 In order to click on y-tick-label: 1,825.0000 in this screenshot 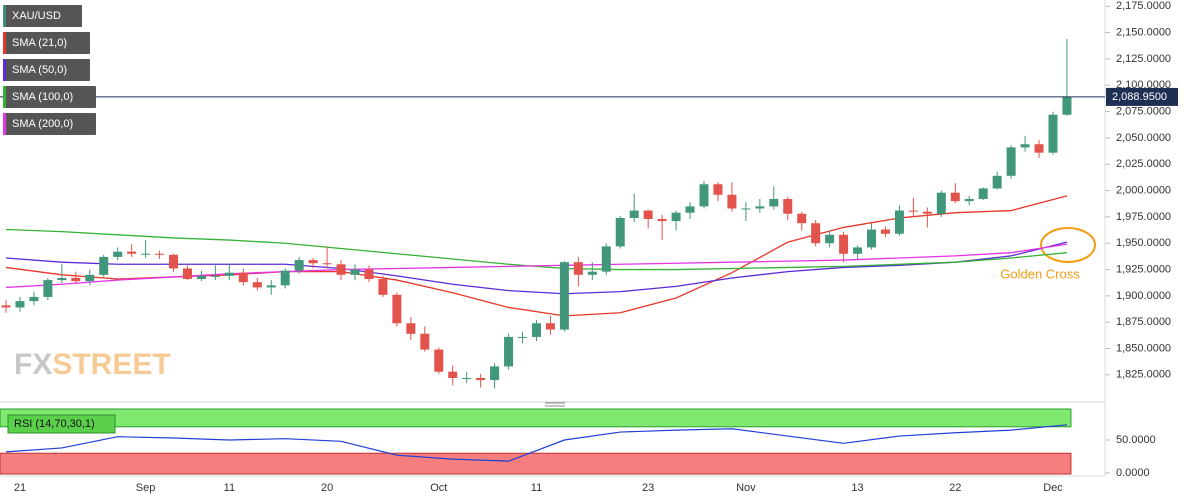, I will do `click(1143, 375)`.